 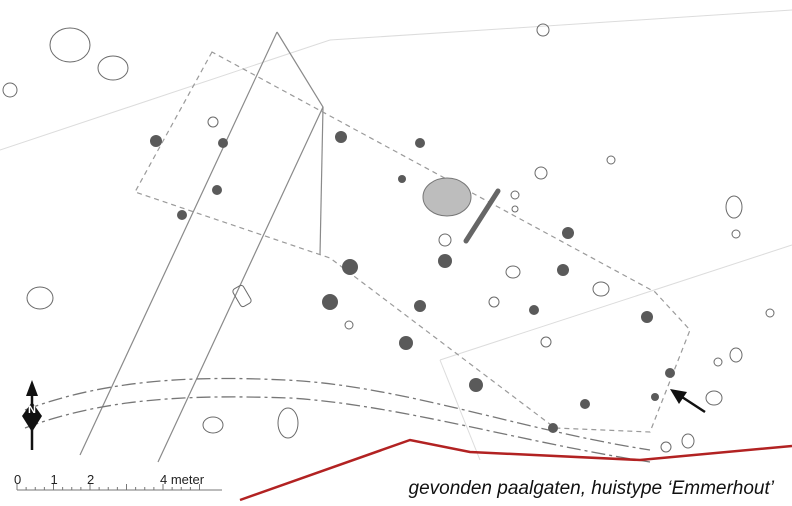 I want to click on track-lines, so click(x=337, y=420).